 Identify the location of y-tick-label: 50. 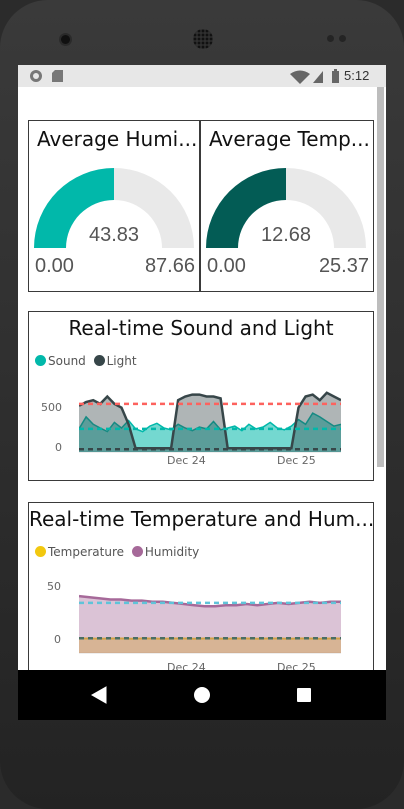
(54, 586).